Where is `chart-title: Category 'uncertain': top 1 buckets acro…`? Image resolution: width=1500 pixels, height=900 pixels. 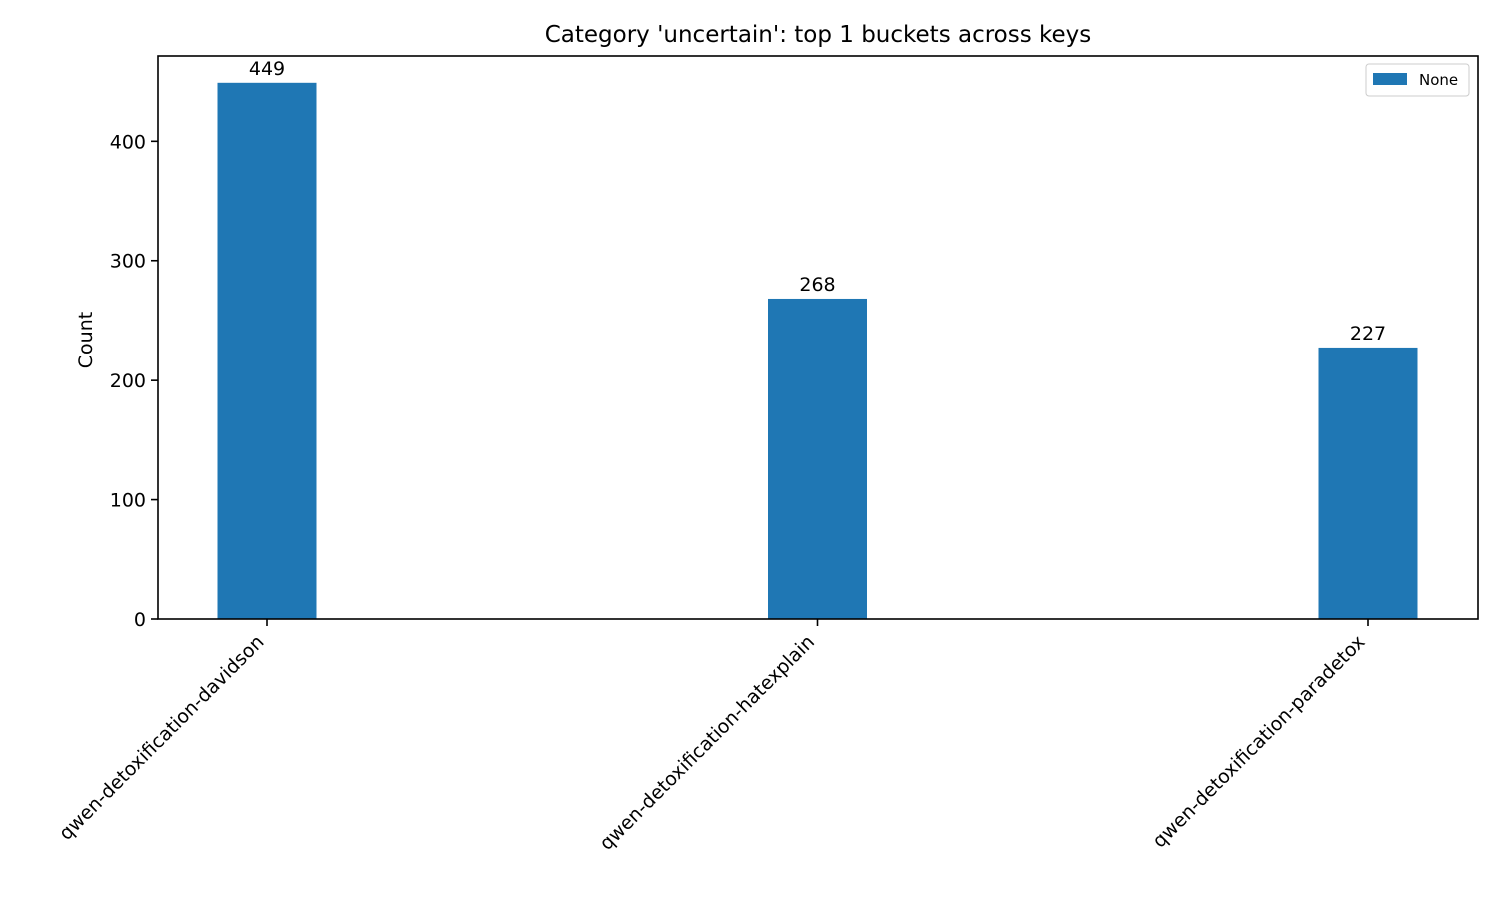
chart-title: Category 'uncertain': top 1 buckets acro… is located at coordinates (818, 35).